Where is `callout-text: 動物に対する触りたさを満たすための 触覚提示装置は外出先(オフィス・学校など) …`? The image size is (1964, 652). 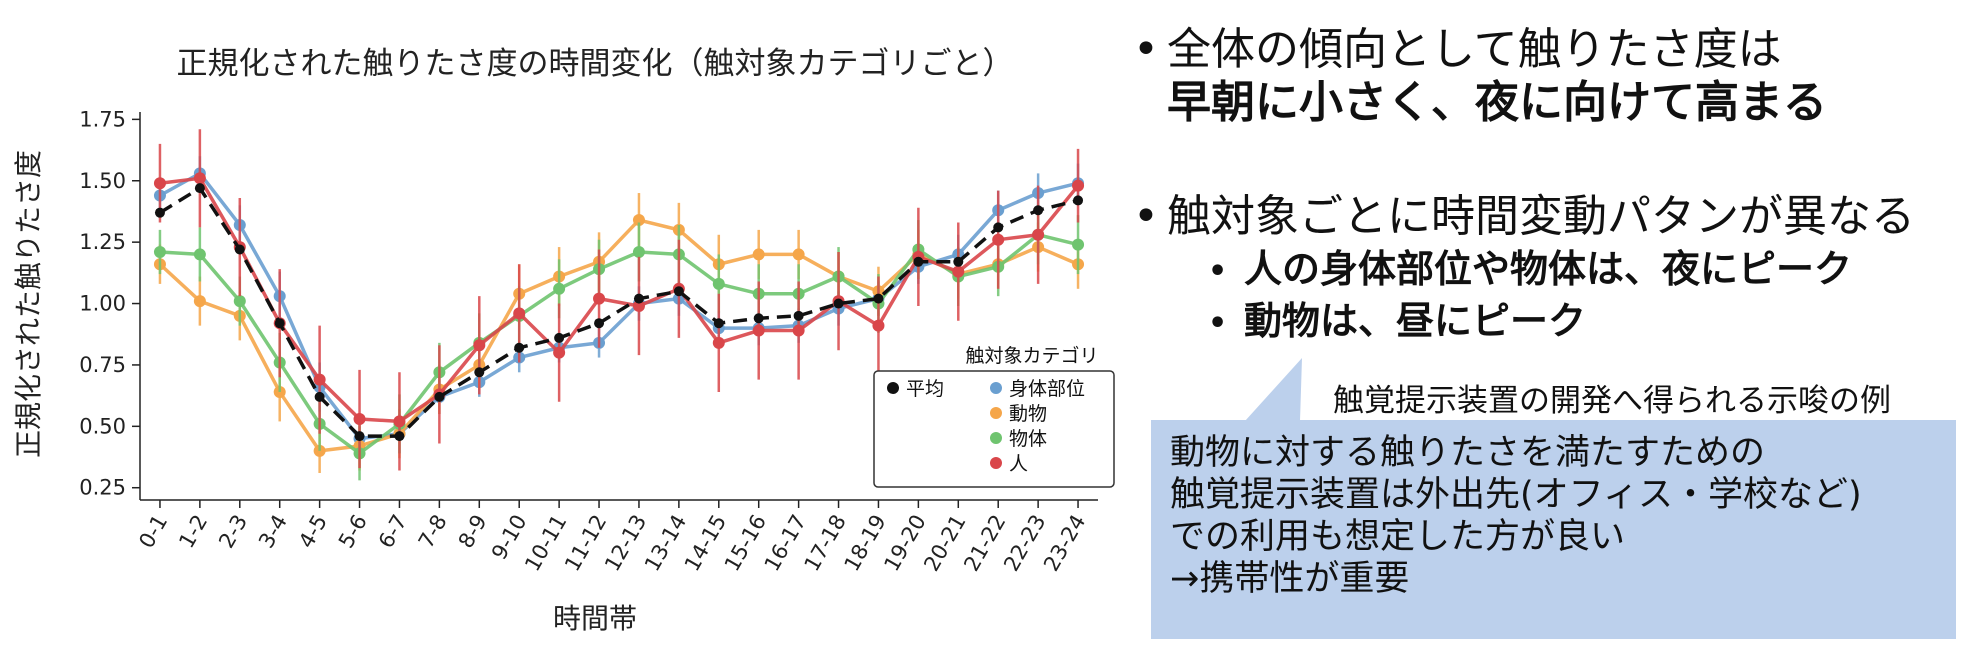
callout-text: 動物に対する触りたさを満たすための 触覚提示装置は外出先(オフィス・学校など) … is located at coordinates (1516, 516).